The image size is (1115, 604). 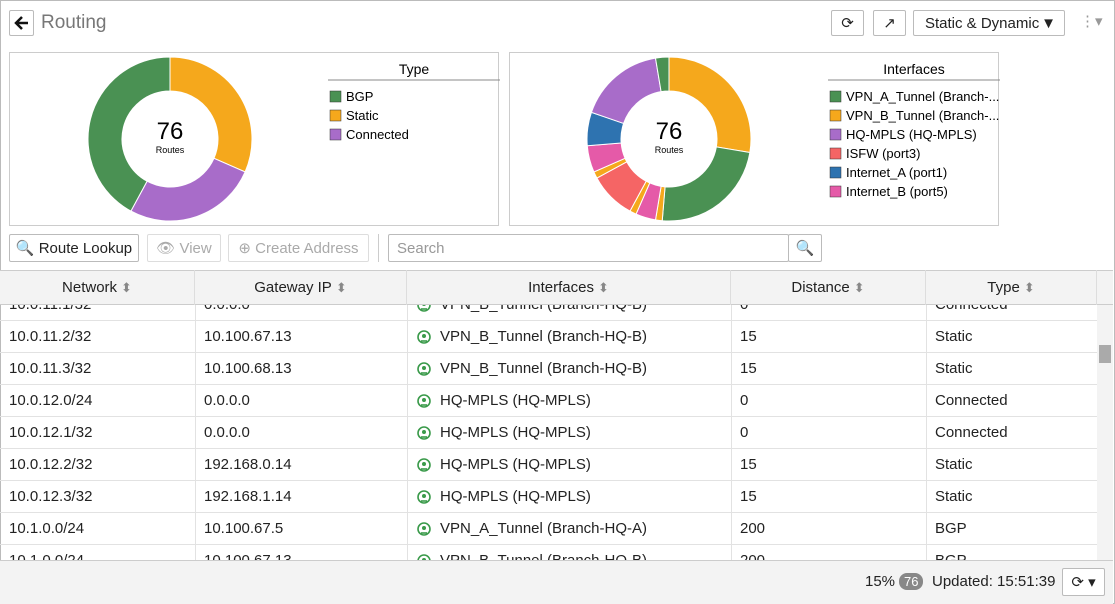 What do you see at coordinates (248, 464) in the screenshot?
I see `table-cell: 192.168.0.14` at bounding box center [248, 464].